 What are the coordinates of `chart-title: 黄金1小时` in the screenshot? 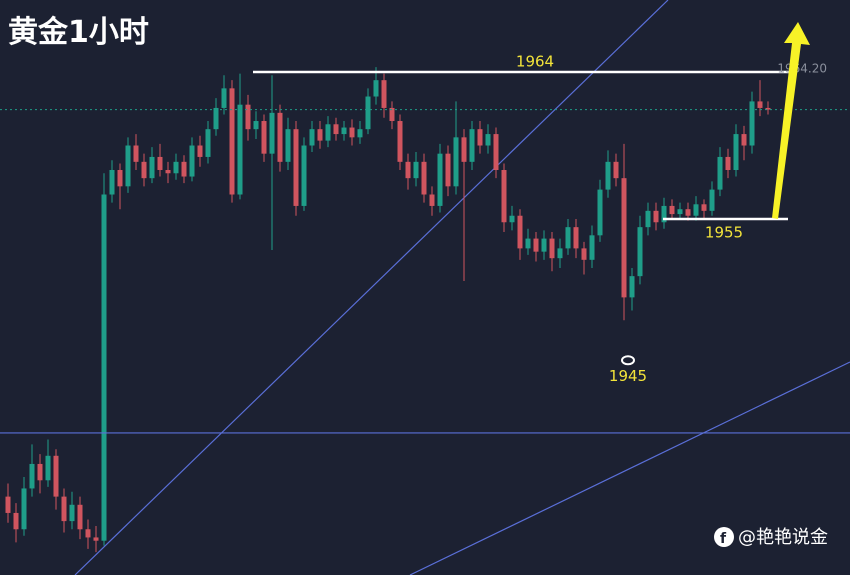 It's located at (78, 32).